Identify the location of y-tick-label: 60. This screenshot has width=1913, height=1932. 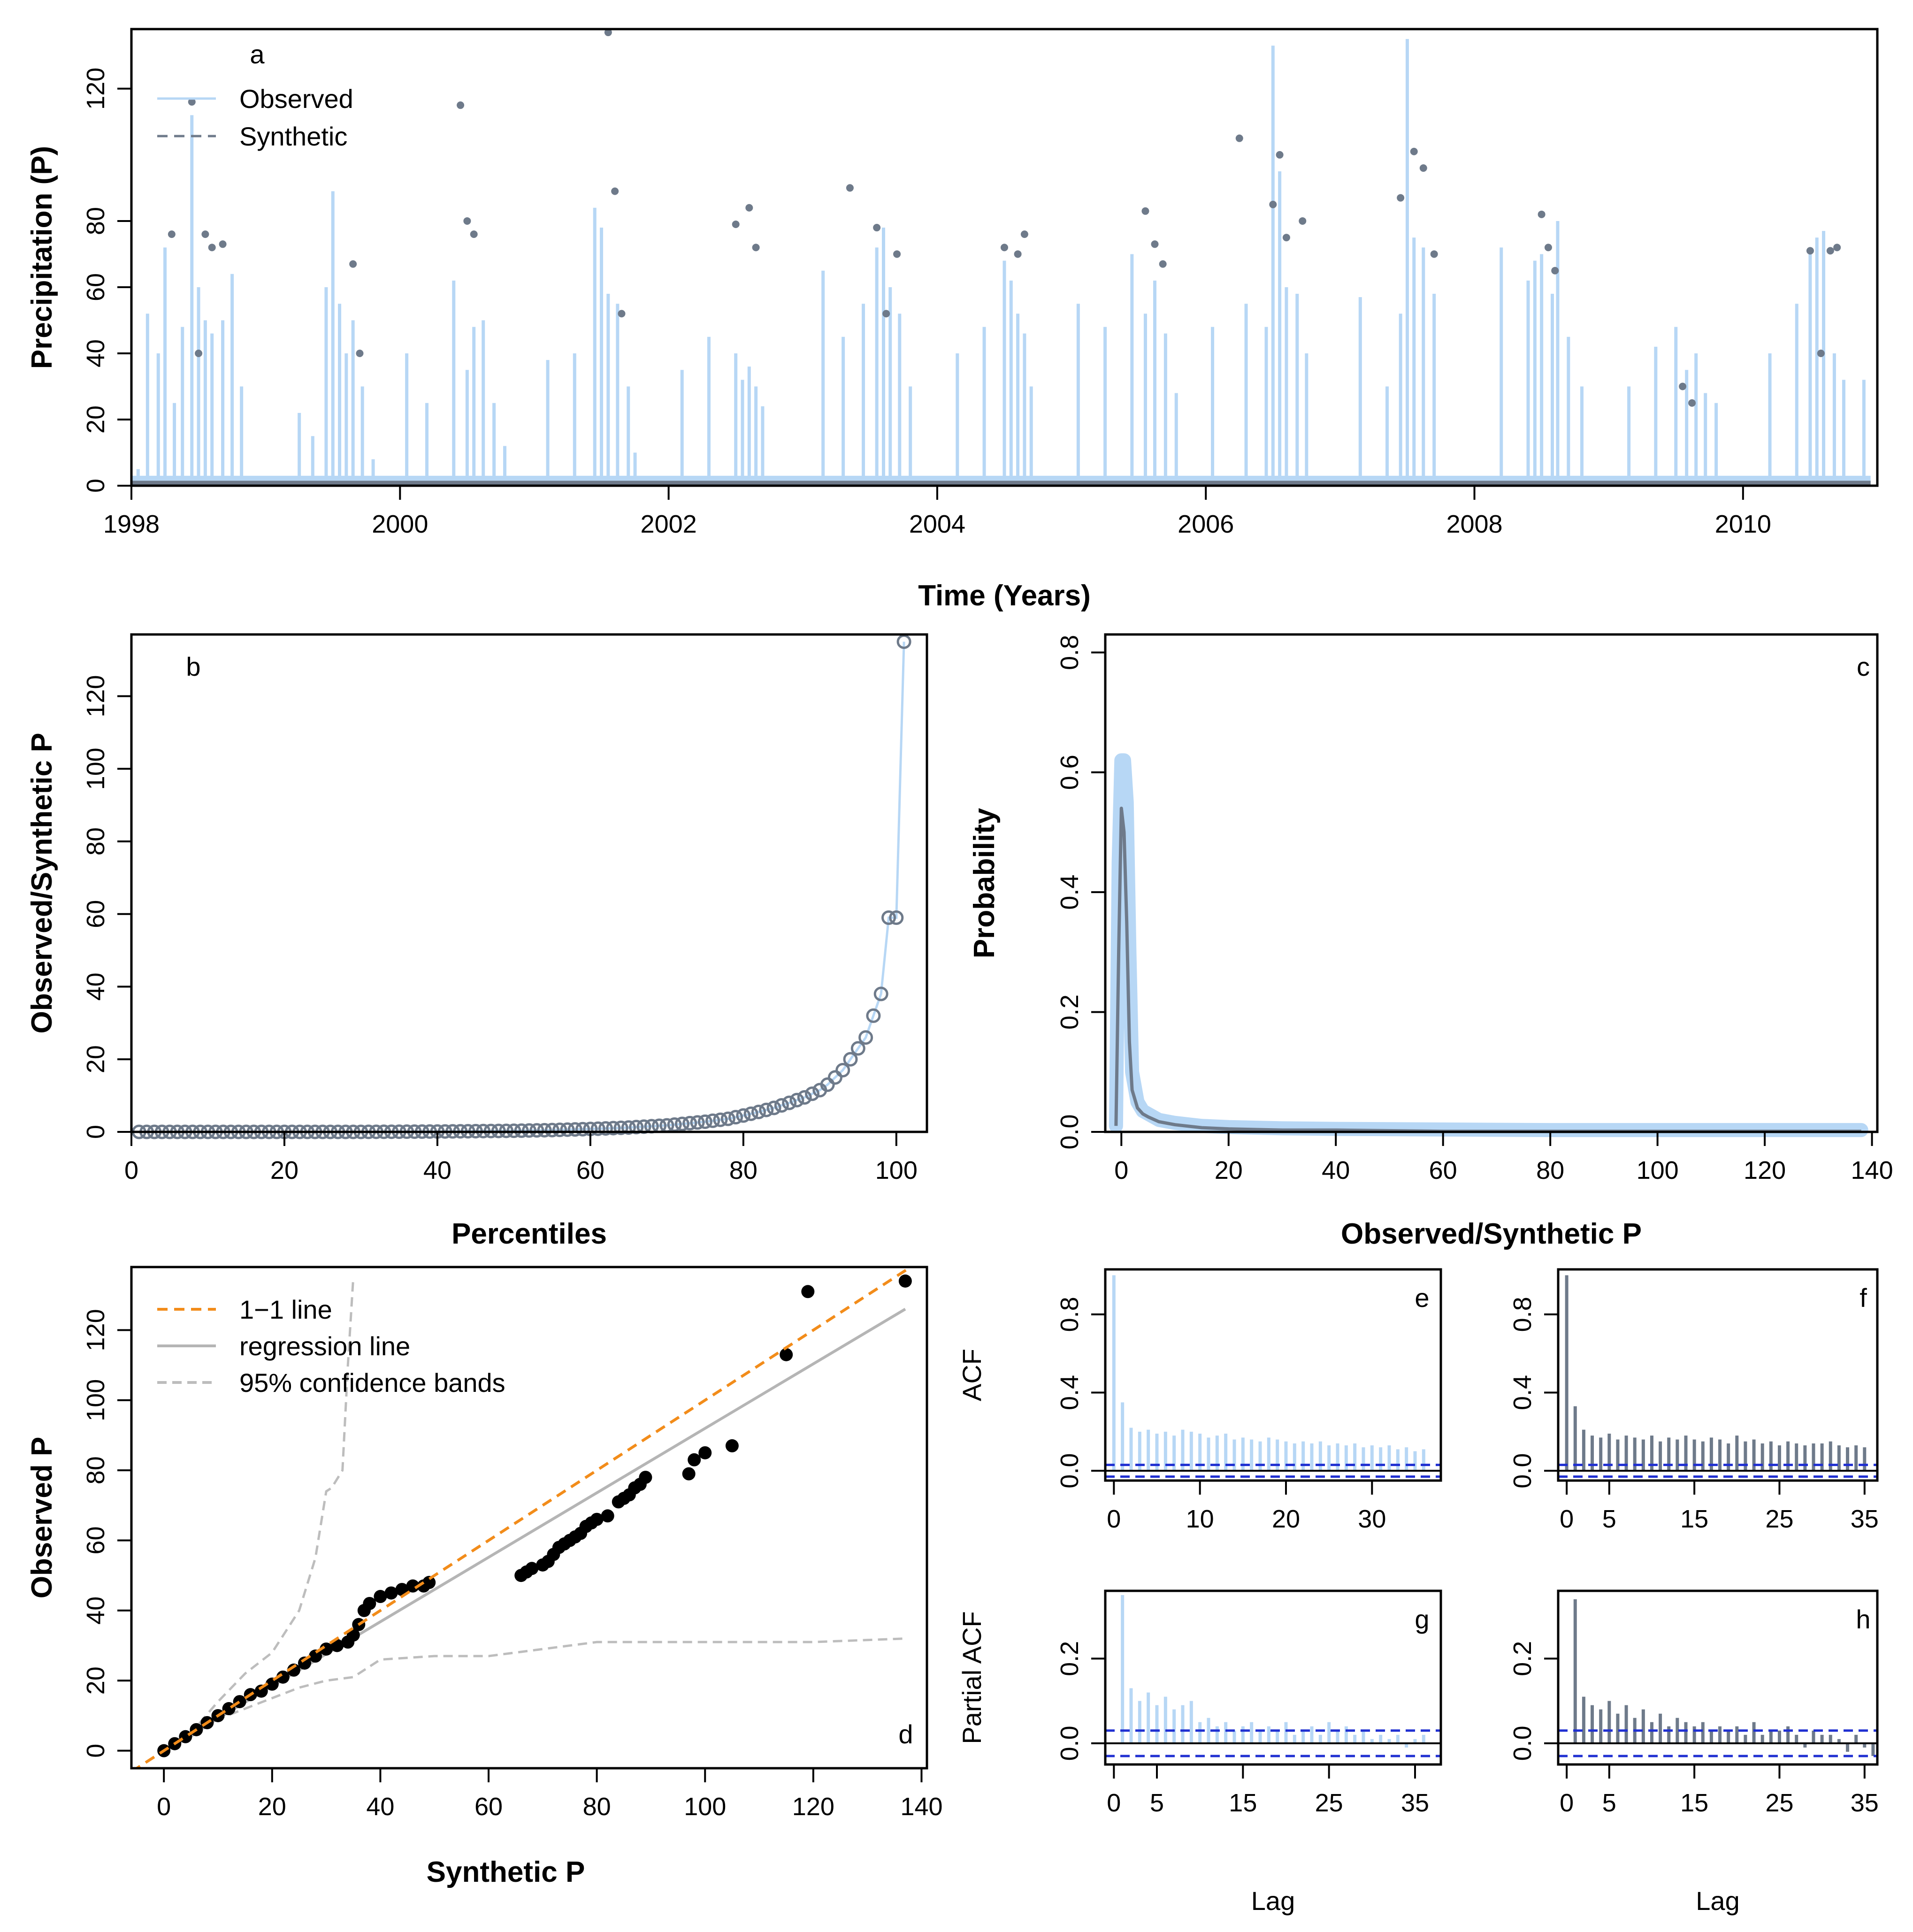
(96, 1541).